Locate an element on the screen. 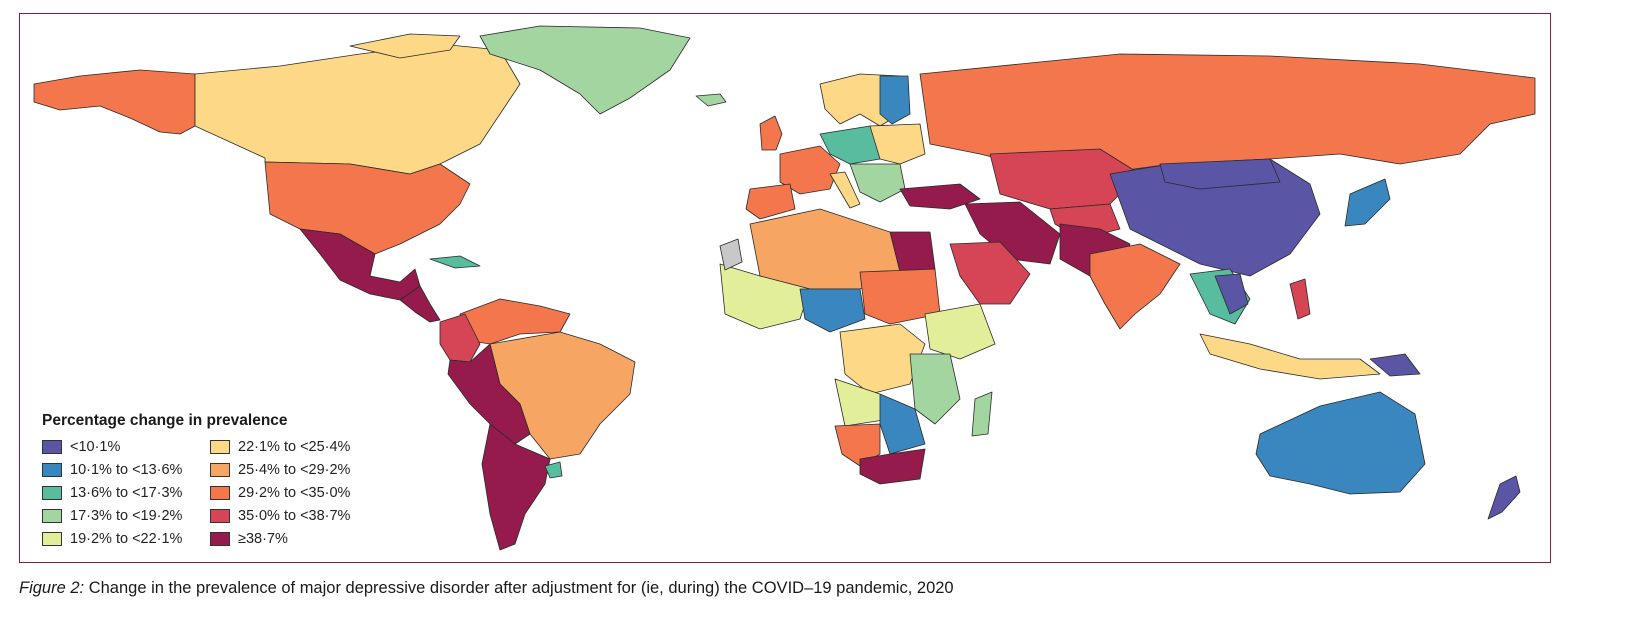 This screenshot has width=1649, height=637. legend-label: 25·4% to <29·2% is located at coordinates (294, 470).